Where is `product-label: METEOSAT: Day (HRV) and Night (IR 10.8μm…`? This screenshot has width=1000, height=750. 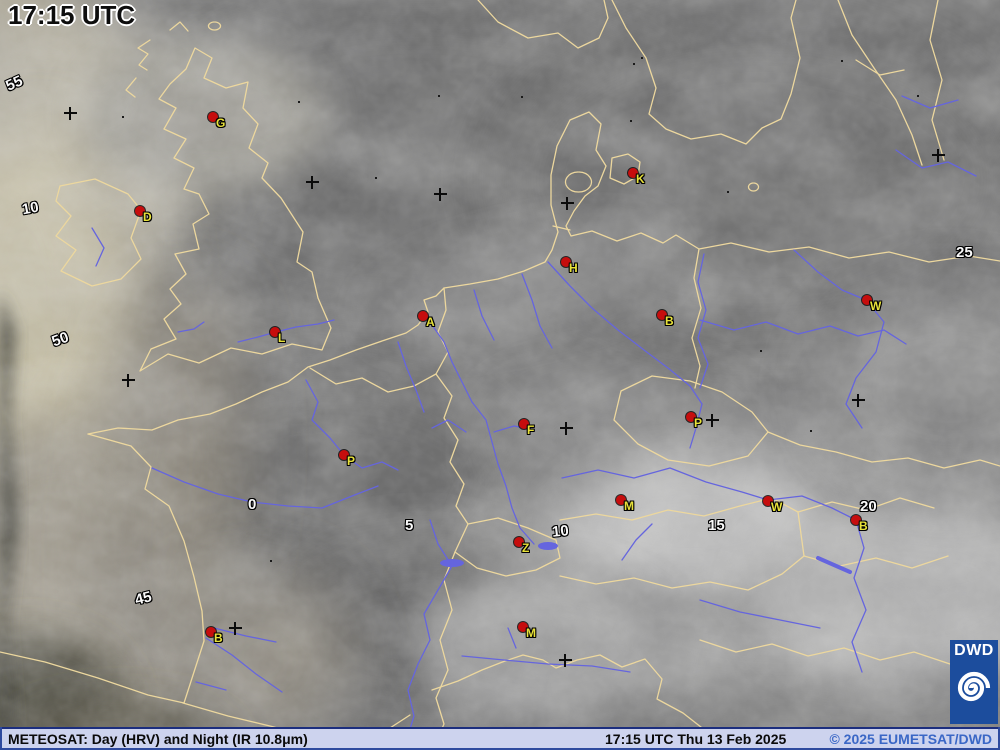 product-label: METEOSAT: Day (HRV) and Night (IR 10.8μm… is located at coordinates (158, 739).